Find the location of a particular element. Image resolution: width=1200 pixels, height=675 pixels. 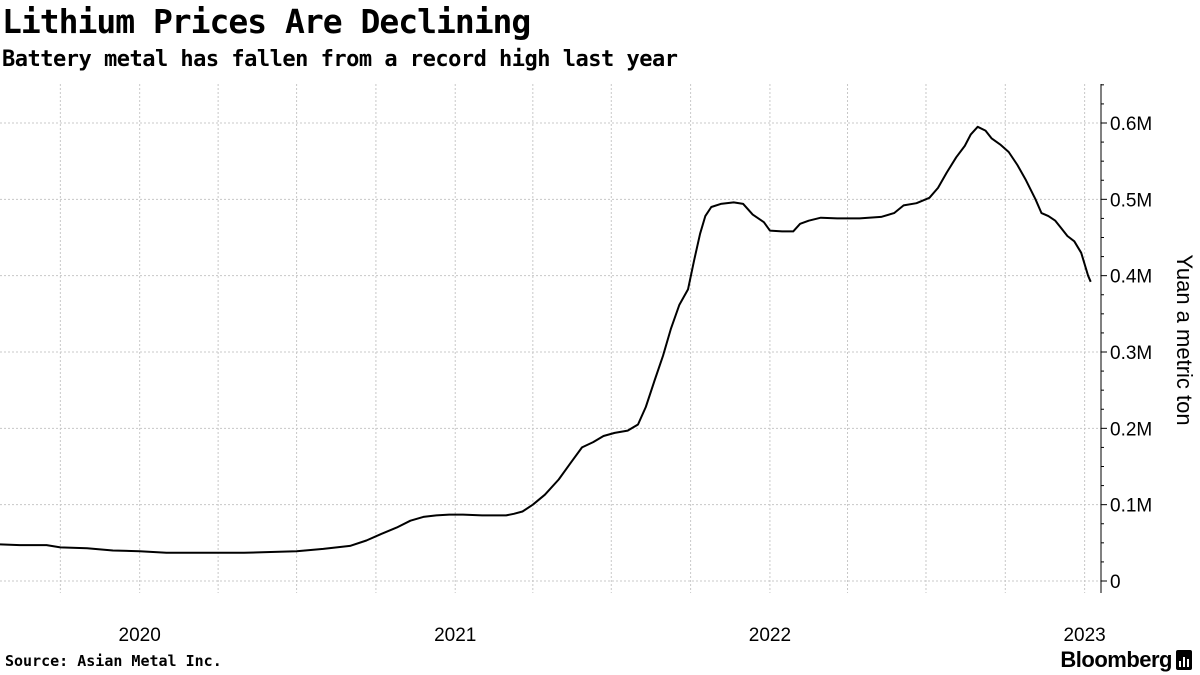

x-ticks: 2020 2021 2022 2023 is located at coordinates (612, 635).